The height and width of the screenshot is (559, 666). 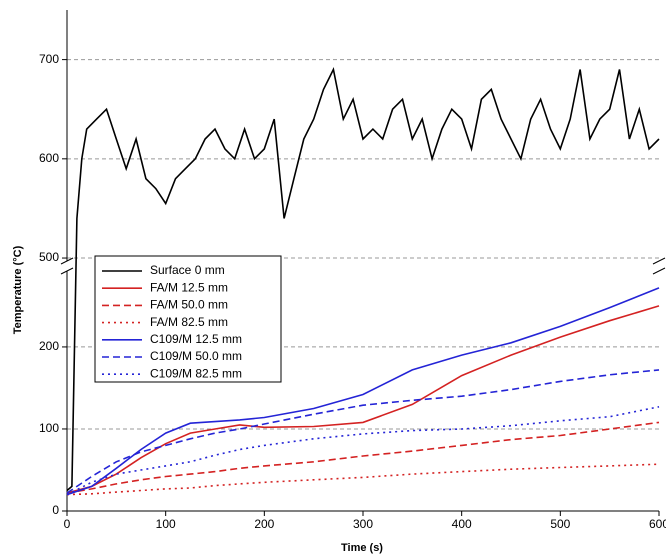 I want to click on legend-label: C109/M 50.0 mm, so click(x=196, y=356).